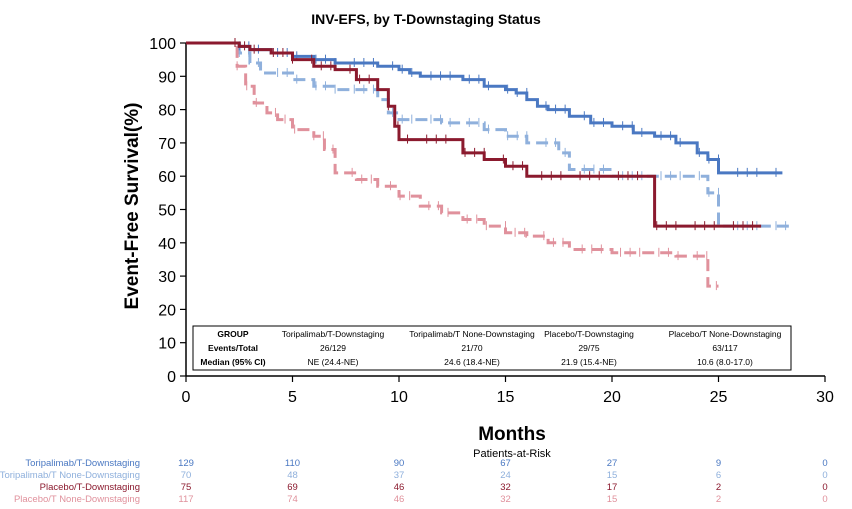 Image resolution: width=852 pixels, height=509 pixels. What do you see at coordinates (186, 397) in the screenshot?
I see `x-tick-label: 0` at bounding box center [186, 397].